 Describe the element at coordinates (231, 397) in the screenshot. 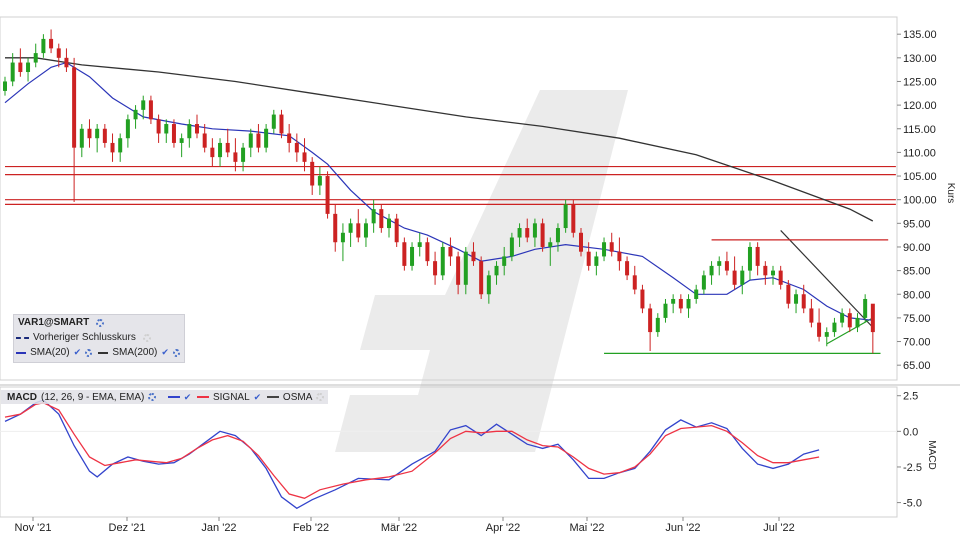

I see `signal-label: SIGNAL` at that location.